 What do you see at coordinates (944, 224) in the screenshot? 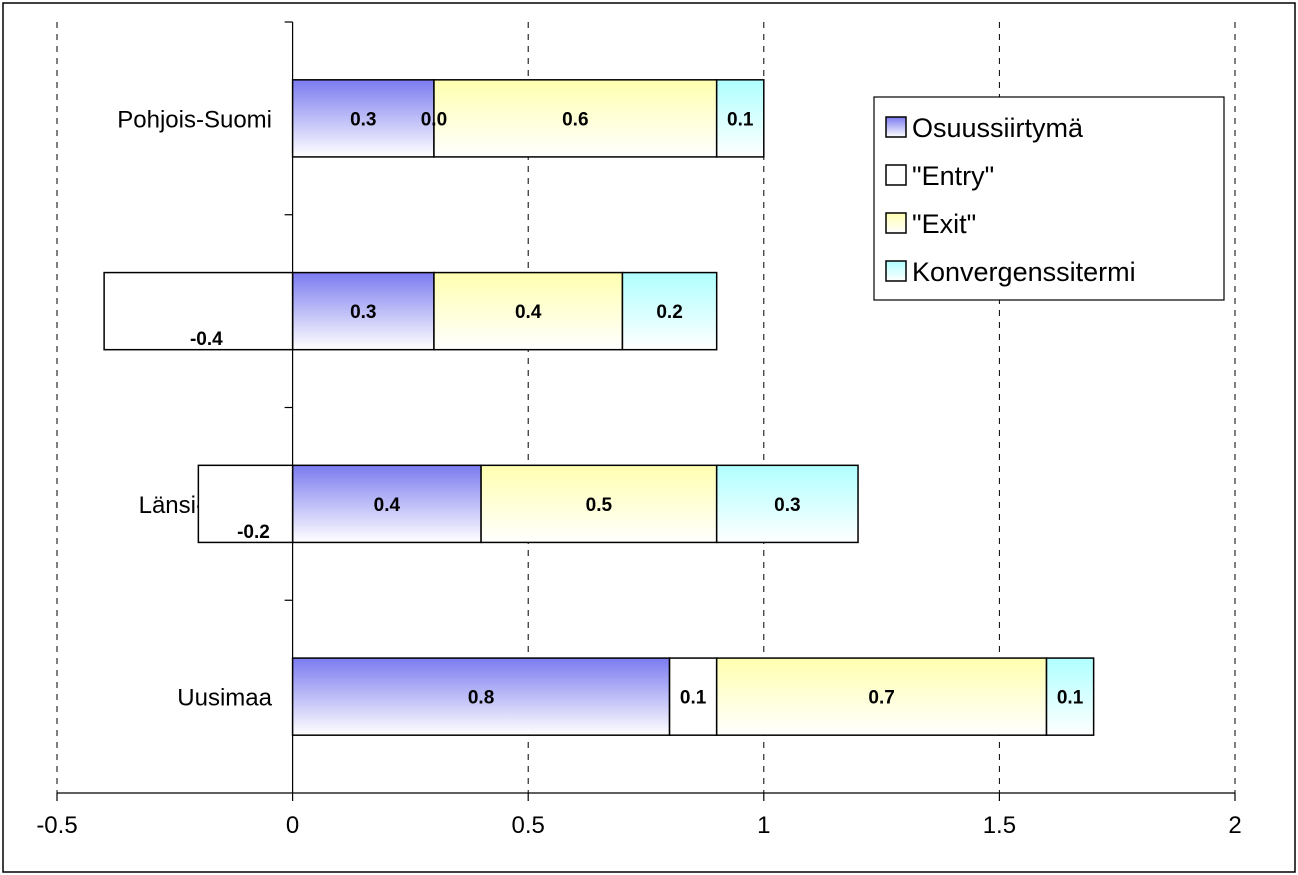
I see `legend-label: "Exit"` at bounding box center [944, 224].